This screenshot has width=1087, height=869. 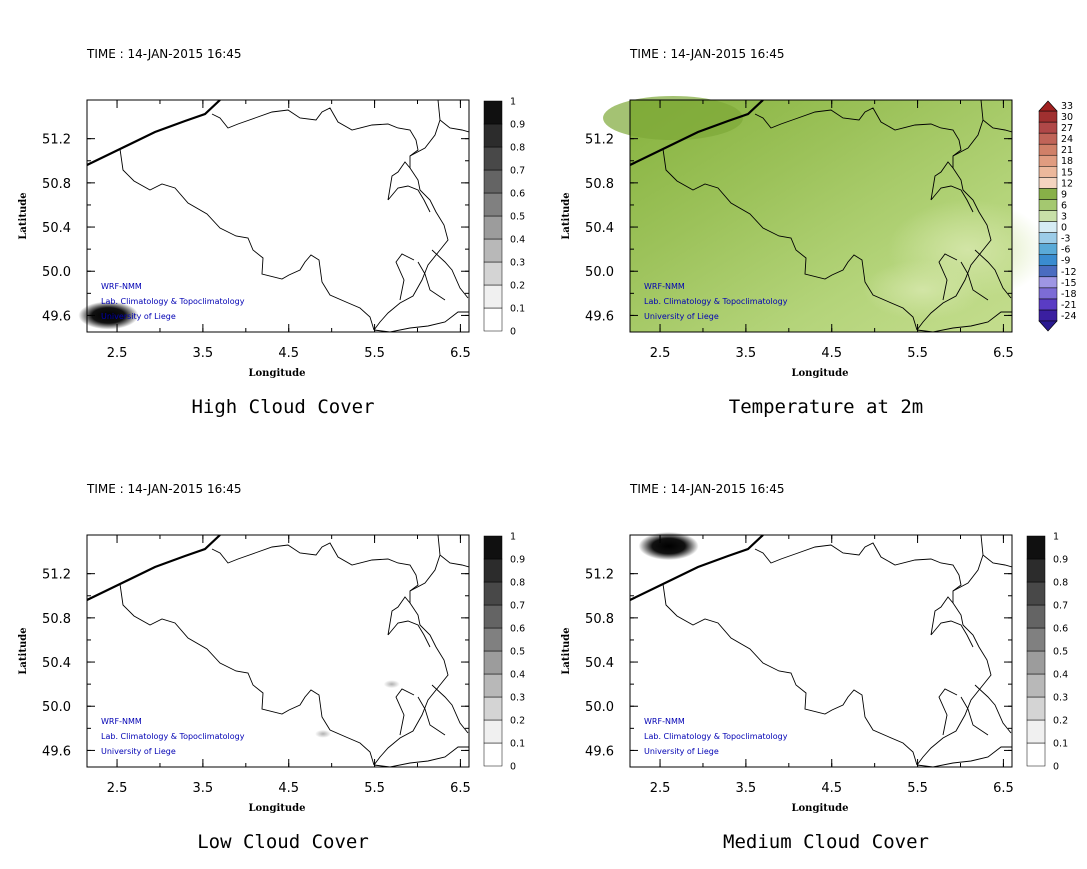 I want to click on x-tick-label: 5.5, so click(x=917, y=353).